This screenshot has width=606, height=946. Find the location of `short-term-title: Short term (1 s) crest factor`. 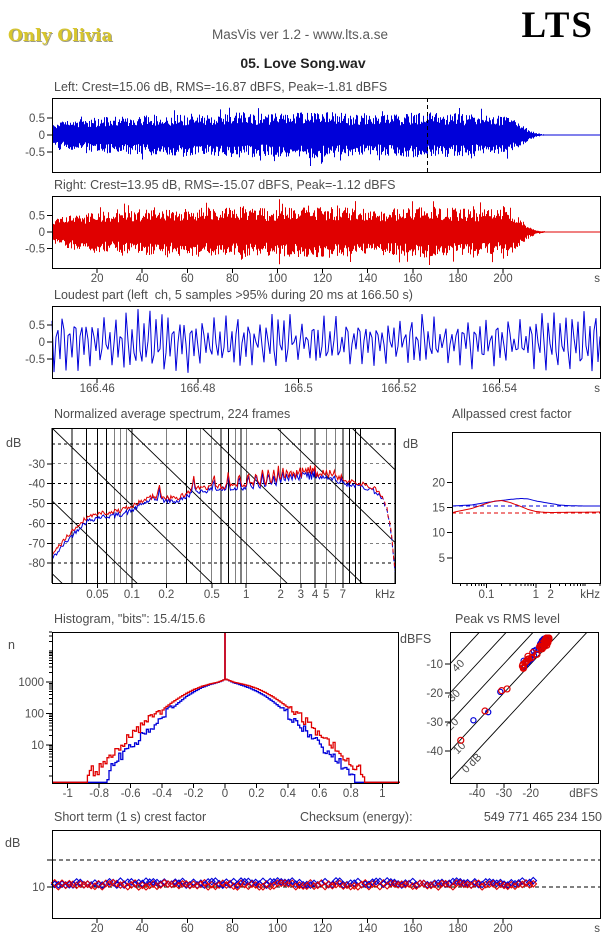

short-term-title: Short term (1 s) crest factor is located at coordinates (130, 817).